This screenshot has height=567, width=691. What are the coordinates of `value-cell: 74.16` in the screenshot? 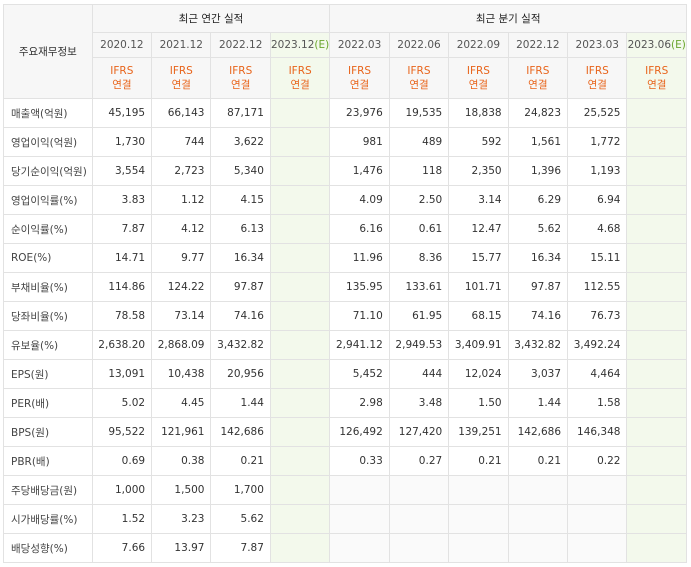 It's located at (538, 316).